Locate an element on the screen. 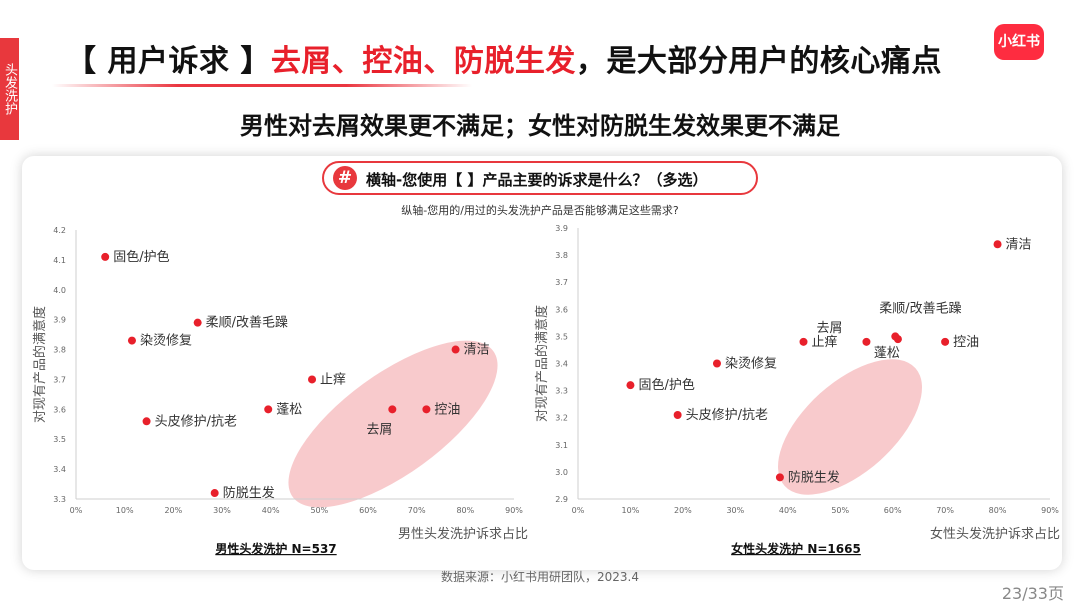 The image size is (1080, 604). x-axis-title: 男性头发洗护诉求占比 is located at coordinates (463, 534).